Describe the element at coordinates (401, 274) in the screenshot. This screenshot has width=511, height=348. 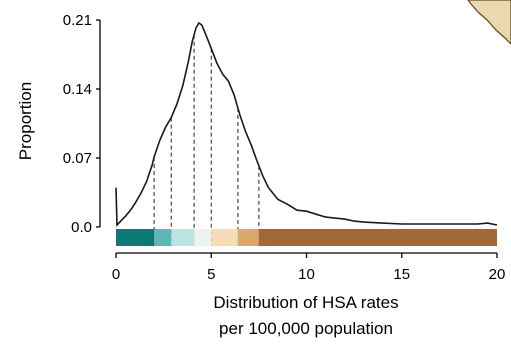
I see `x-tick-label: 15` at that location.